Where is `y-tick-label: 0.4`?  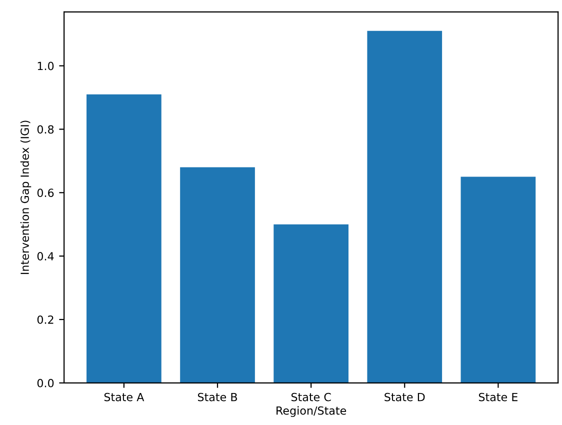
y-tick-label: 0.4 is located at coordinates (45, 256).